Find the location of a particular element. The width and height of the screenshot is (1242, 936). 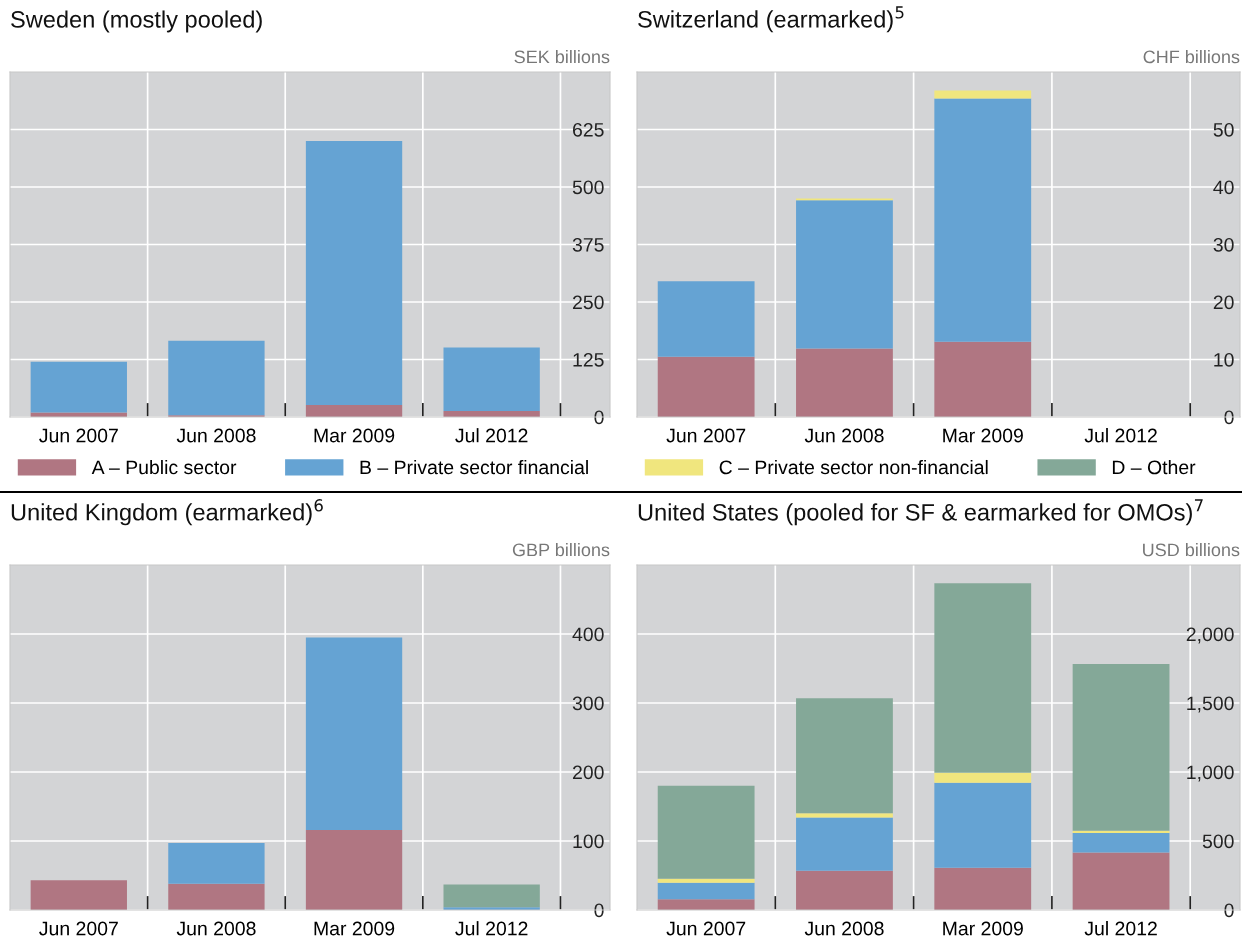

y-tick-label: 1,000 is located at coordinates (1210, 773).